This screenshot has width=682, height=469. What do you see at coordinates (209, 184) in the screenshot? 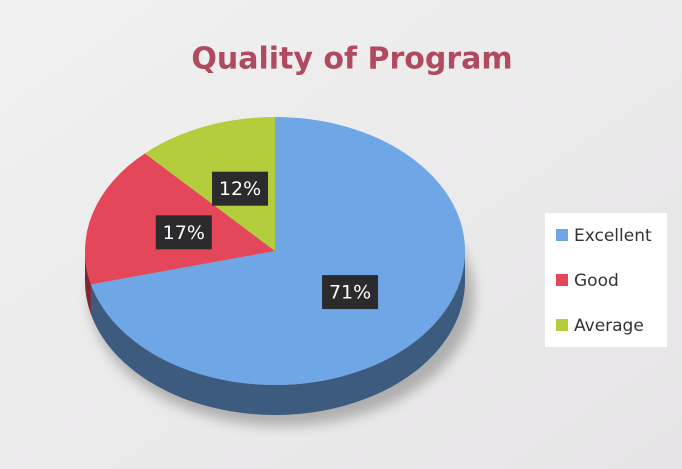
I see `slice` at bounding box center [209, 184].